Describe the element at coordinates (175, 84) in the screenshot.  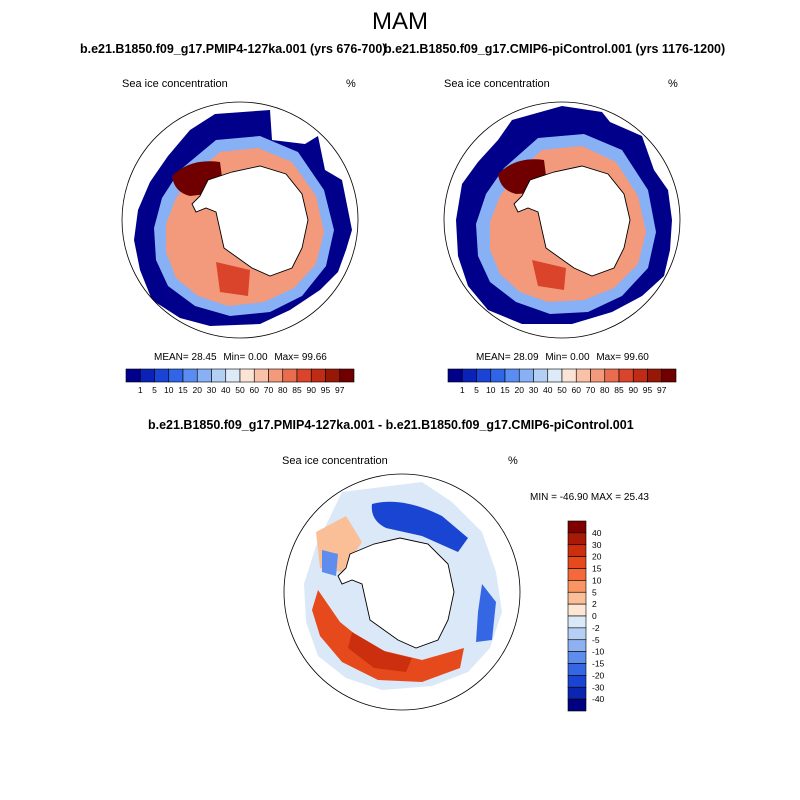
I see `panel1-variable-label: Sea ice concentration` at that location.